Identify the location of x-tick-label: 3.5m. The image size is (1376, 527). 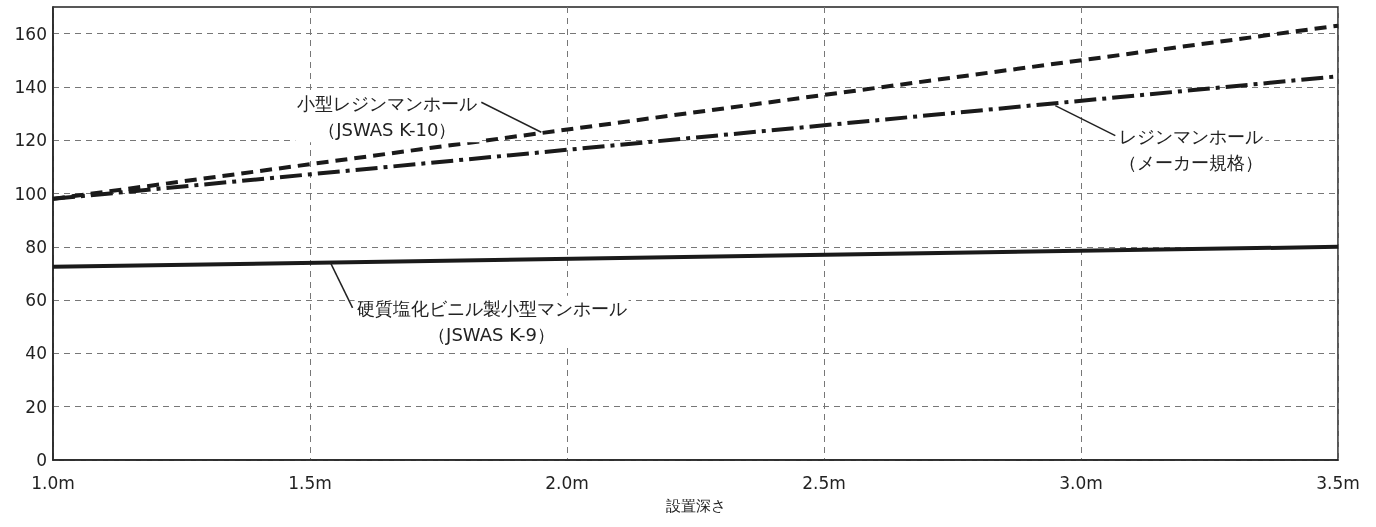
(1338, 482).